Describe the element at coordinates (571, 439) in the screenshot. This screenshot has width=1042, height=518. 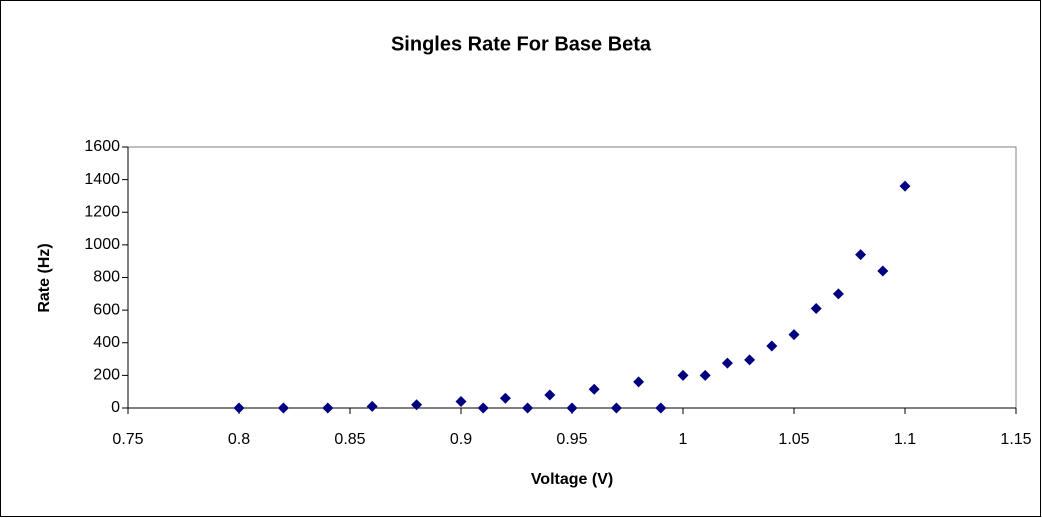
I see `x-tick-label: 0.95` at that location.